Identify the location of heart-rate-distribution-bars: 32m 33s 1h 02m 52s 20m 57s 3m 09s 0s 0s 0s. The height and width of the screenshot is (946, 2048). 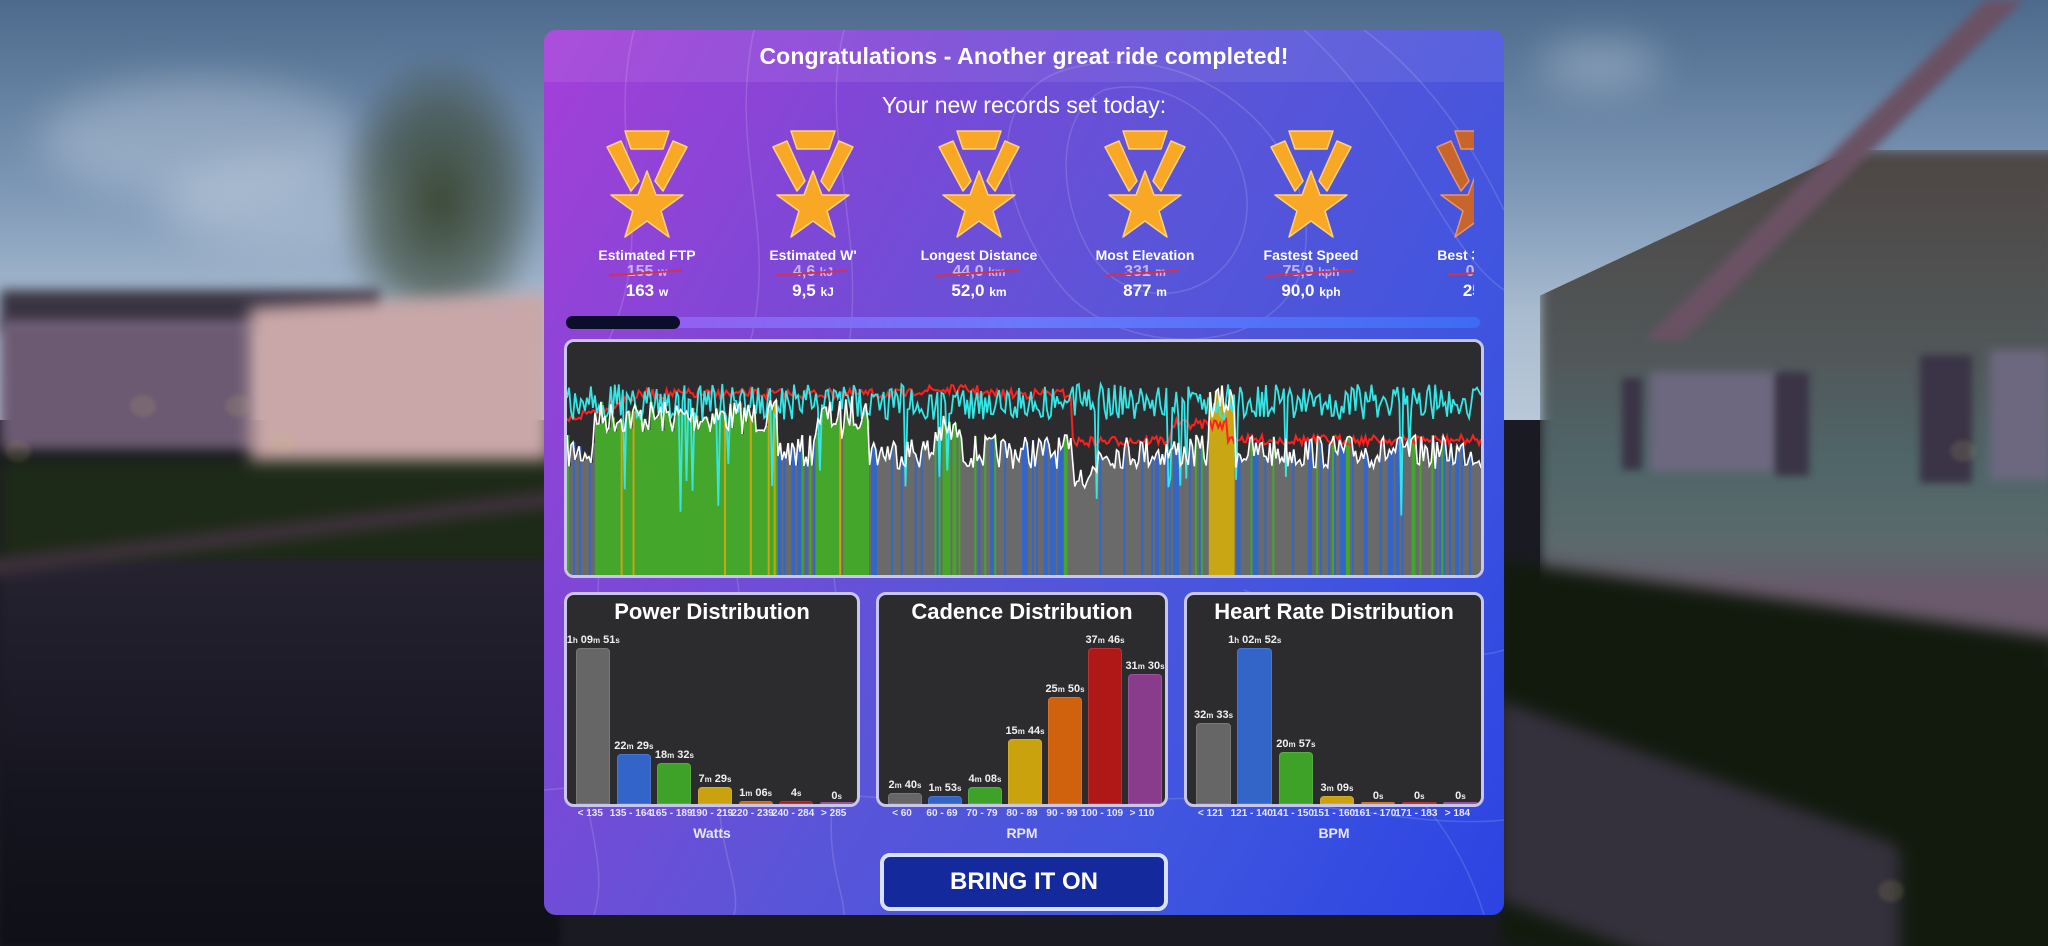
(1335, 719).